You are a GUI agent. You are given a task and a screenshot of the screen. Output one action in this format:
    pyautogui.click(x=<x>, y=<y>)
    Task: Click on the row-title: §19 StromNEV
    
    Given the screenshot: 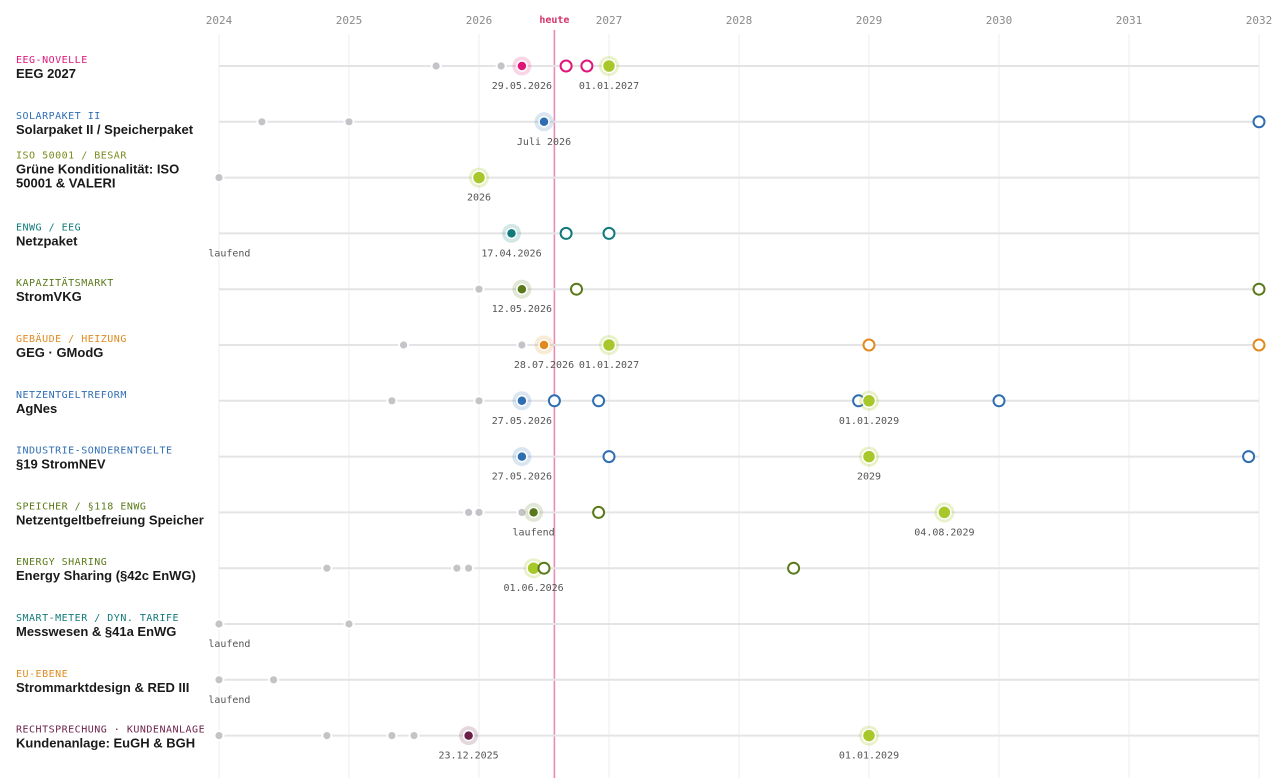 What is the action you would take?
    pyautogui.click(x=61, y=464)
    